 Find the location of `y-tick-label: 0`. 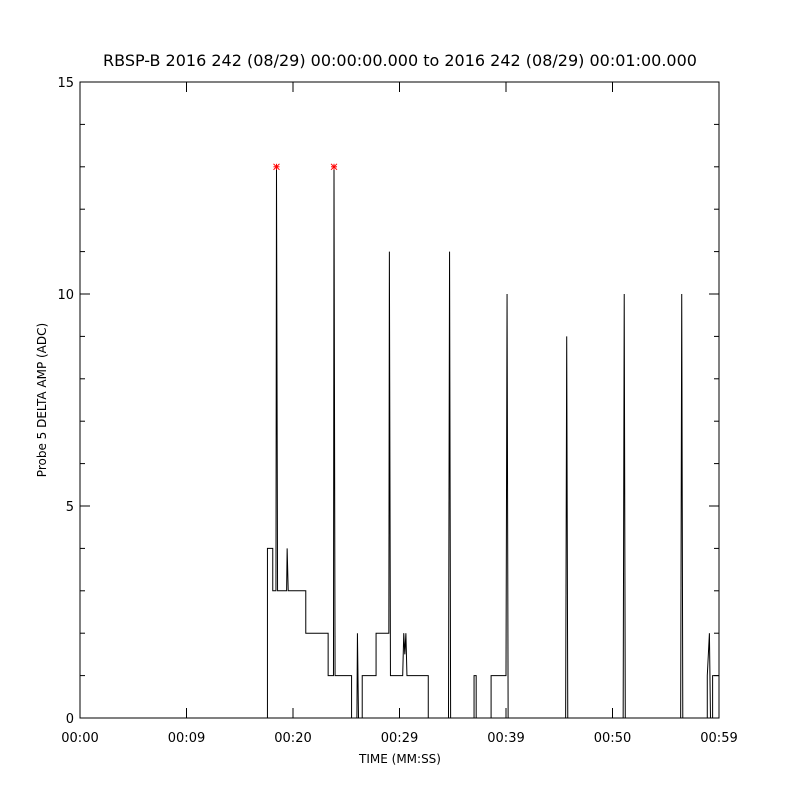

y-tick-label: 0 is located at coordinates (70, 719).